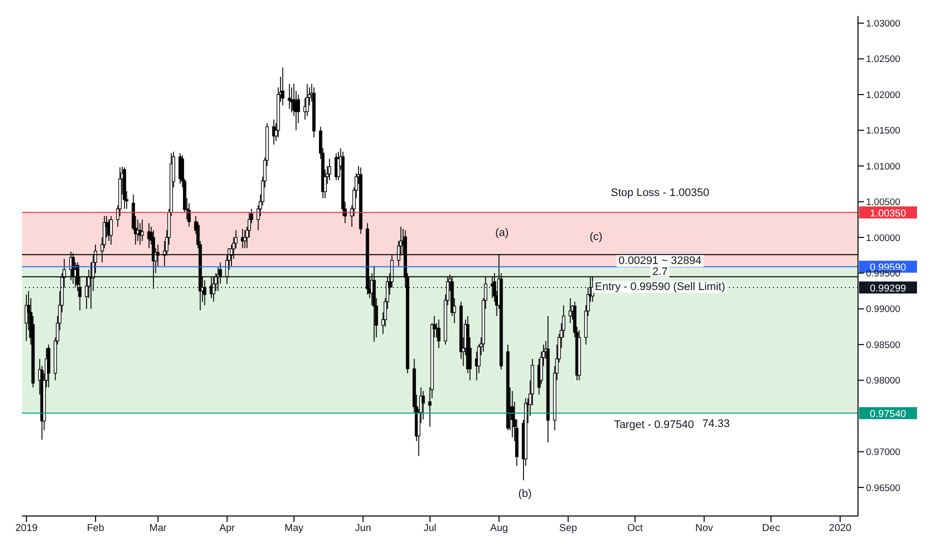  What do you see at coordinates (771, 528) in the screenshot?
I see `x-tick-label: Dec` at bounding box center [771, 528].